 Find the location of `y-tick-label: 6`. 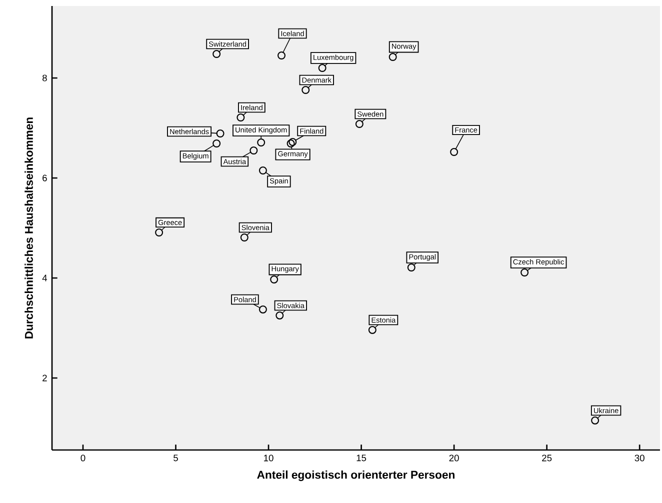

y-tick-label: 6 is located at coordinates (44, 178).